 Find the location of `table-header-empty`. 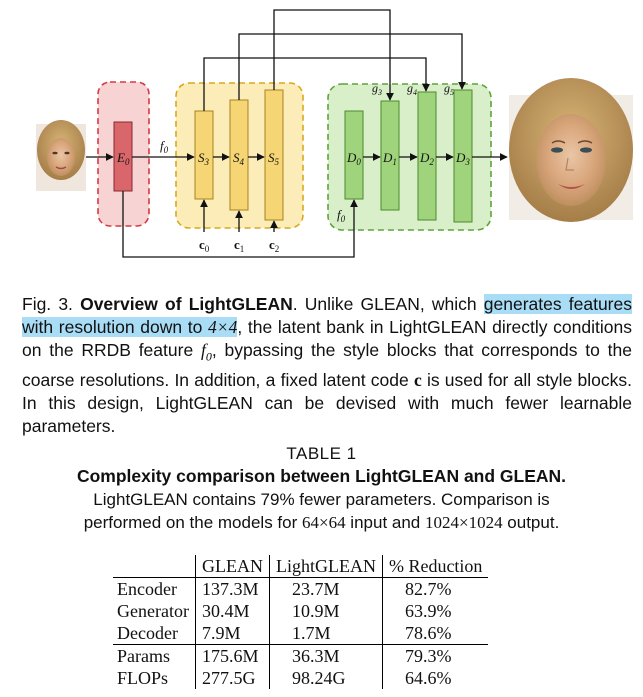

table-header-empty is located at coordinates (154, 566).